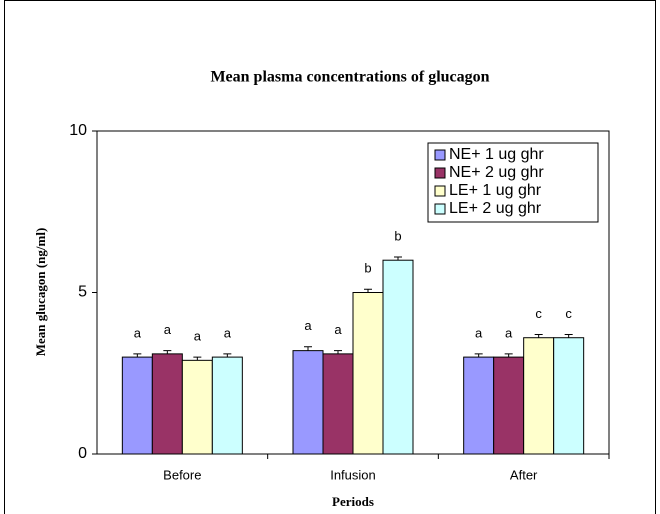 The width and height of the screenshot is (660, 514). Describe the element at coordinates (78, 130) in the screenshot. I see `y-tick-label: 10` at that location.